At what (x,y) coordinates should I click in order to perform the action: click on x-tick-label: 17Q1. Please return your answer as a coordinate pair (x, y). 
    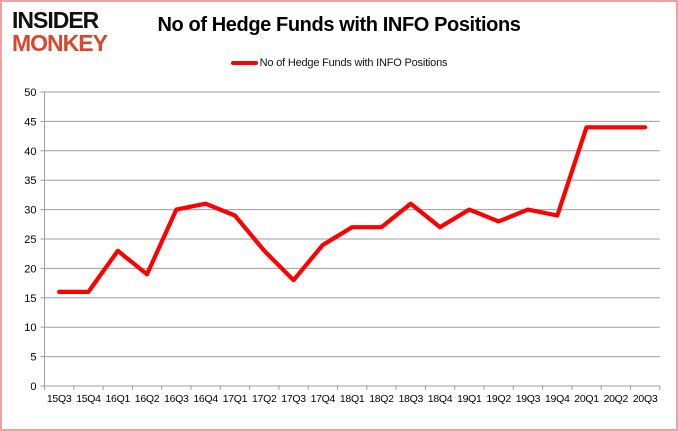
    Looking at the image, I should click on (235, 399).